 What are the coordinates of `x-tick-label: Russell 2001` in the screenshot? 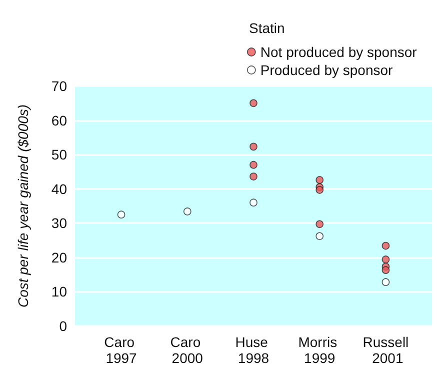 It's located at (385, 350).